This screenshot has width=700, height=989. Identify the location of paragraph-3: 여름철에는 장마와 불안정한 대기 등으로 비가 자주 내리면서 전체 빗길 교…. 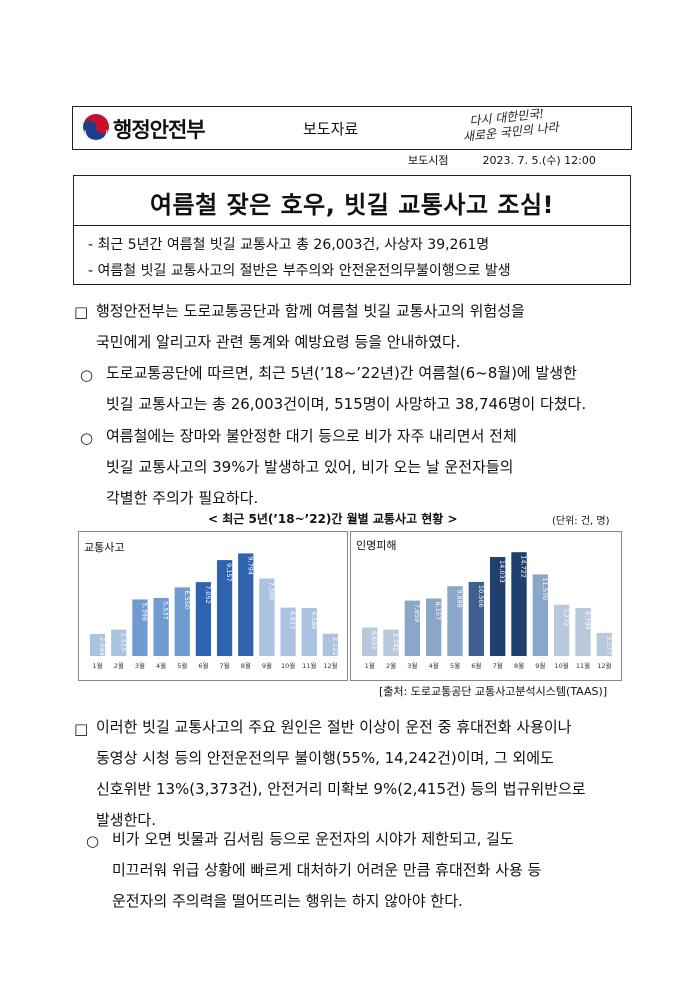
(311, 467).